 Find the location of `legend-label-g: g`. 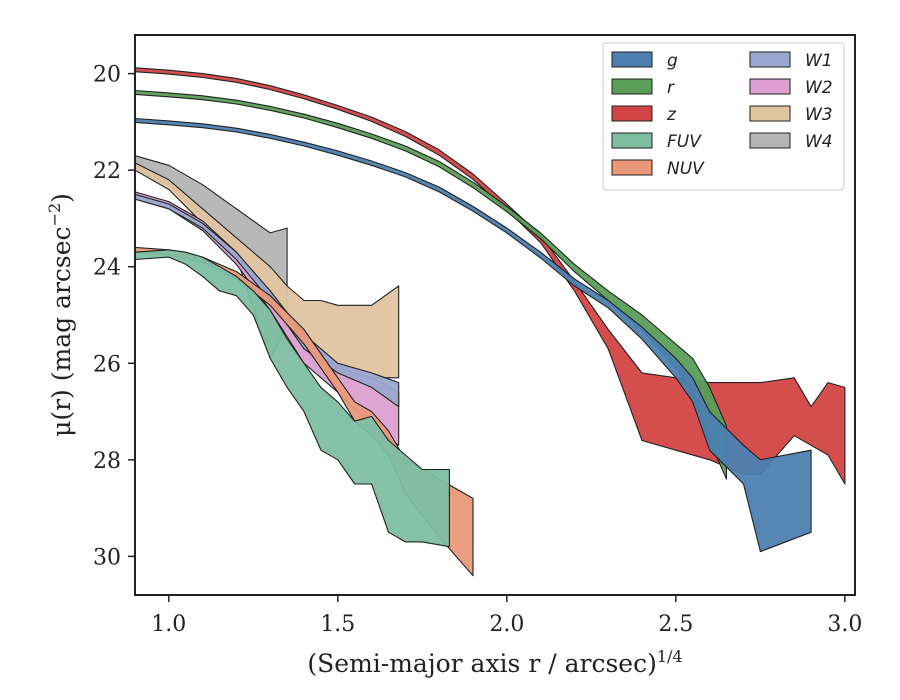

legend-label-g: g is located at coordinates (672, 61).